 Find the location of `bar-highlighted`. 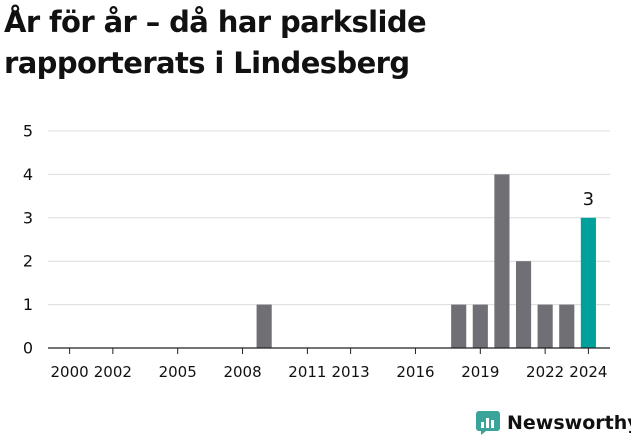

bar-highlighted is located at coordinates (588, 282).